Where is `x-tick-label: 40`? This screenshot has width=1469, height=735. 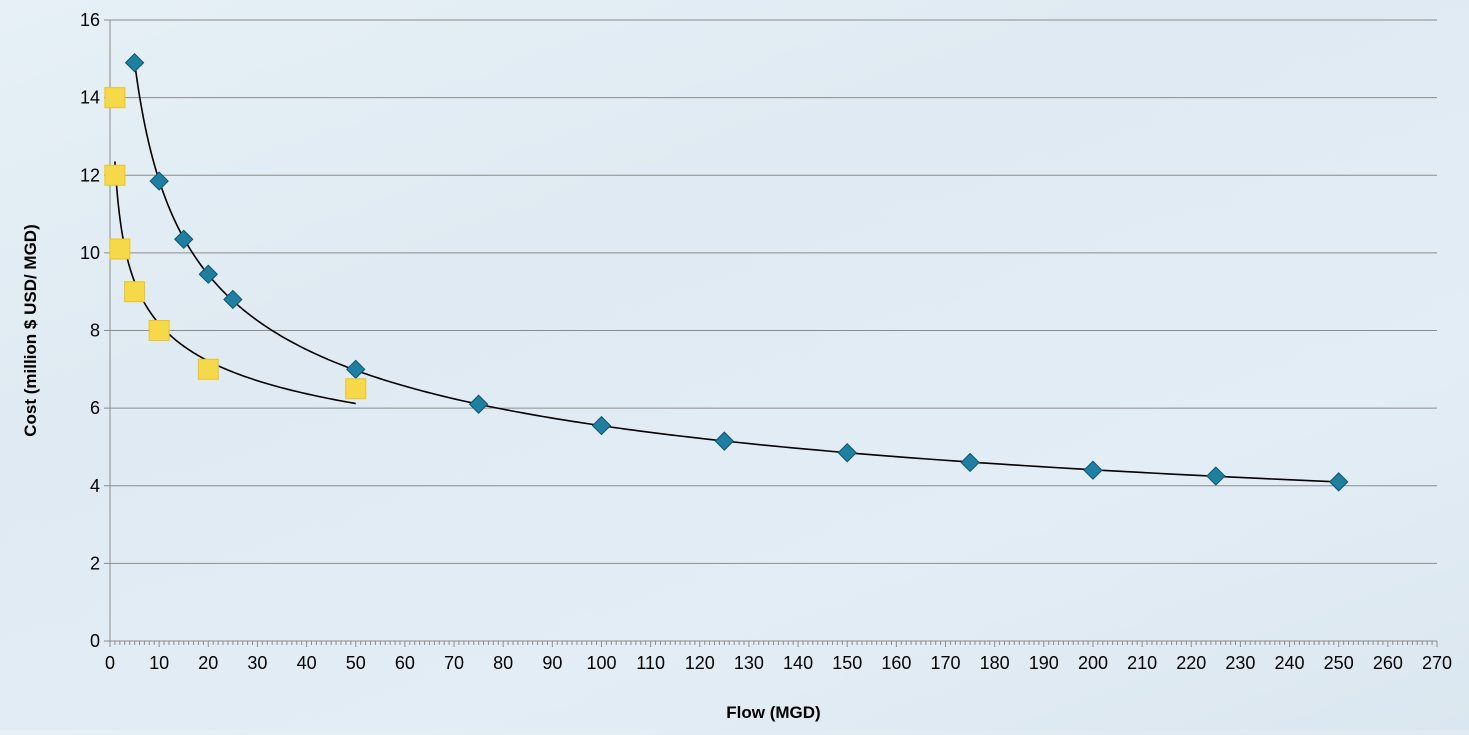
x-tick-label: 40 is located at coordinates (307, 663).